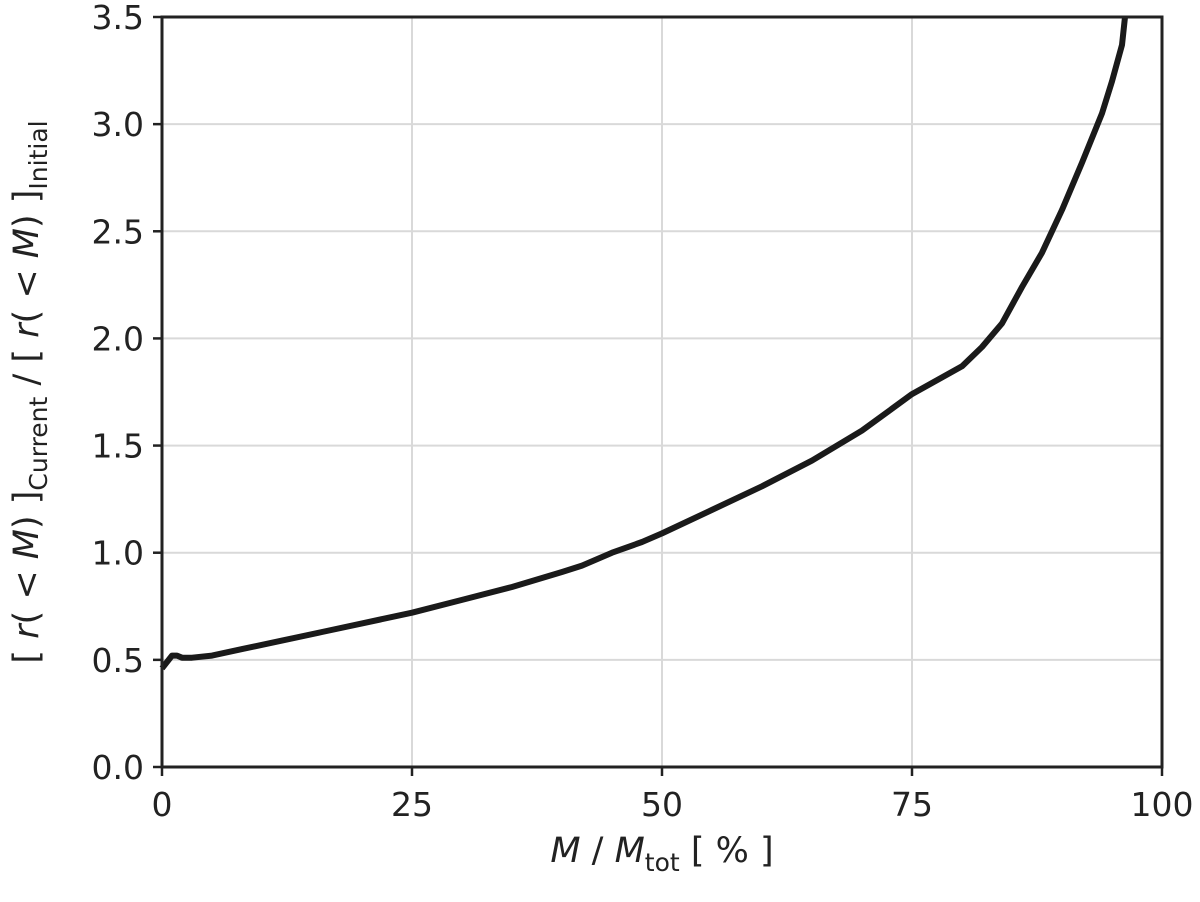 Image resolution: width=1200 pixels, height=902 pixels. Describe the element at coordinates (662, 804) in the screenshot. I see `x-tick-label: 50` at that location.